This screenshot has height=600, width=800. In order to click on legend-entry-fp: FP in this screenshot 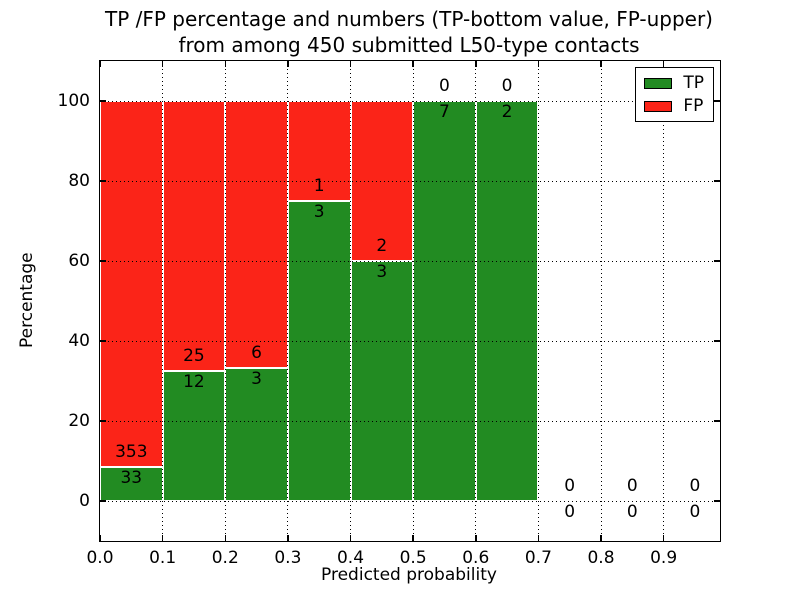, I will do `click(674, 106)`.